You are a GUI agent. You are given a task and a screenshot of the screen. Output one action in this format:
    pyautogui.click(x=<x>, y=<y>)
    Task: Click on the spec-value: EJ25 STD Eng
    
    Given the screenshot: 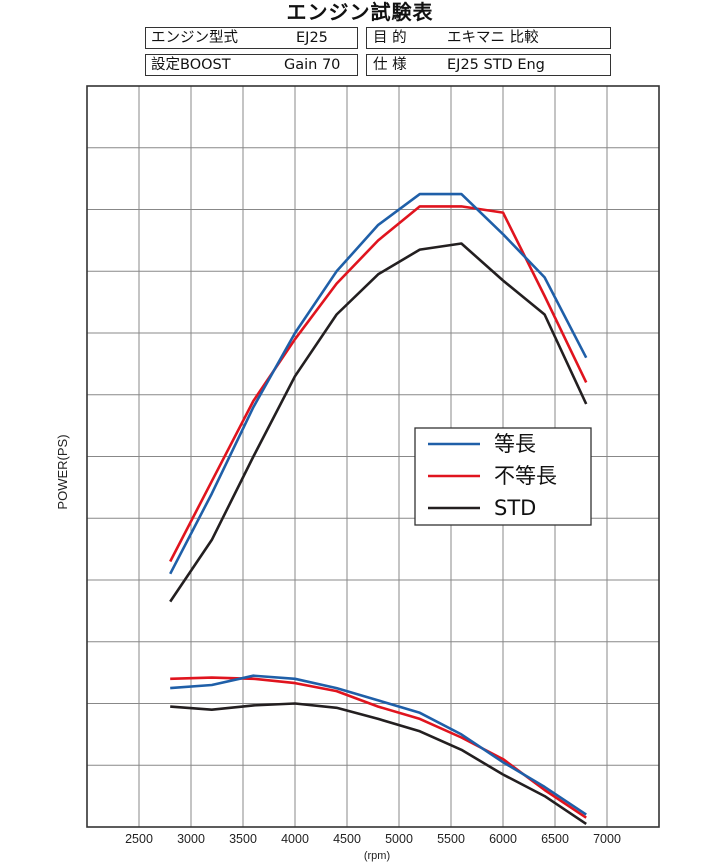 What is the action you would take?
    pyautogui.click(x=496, y=65)
    